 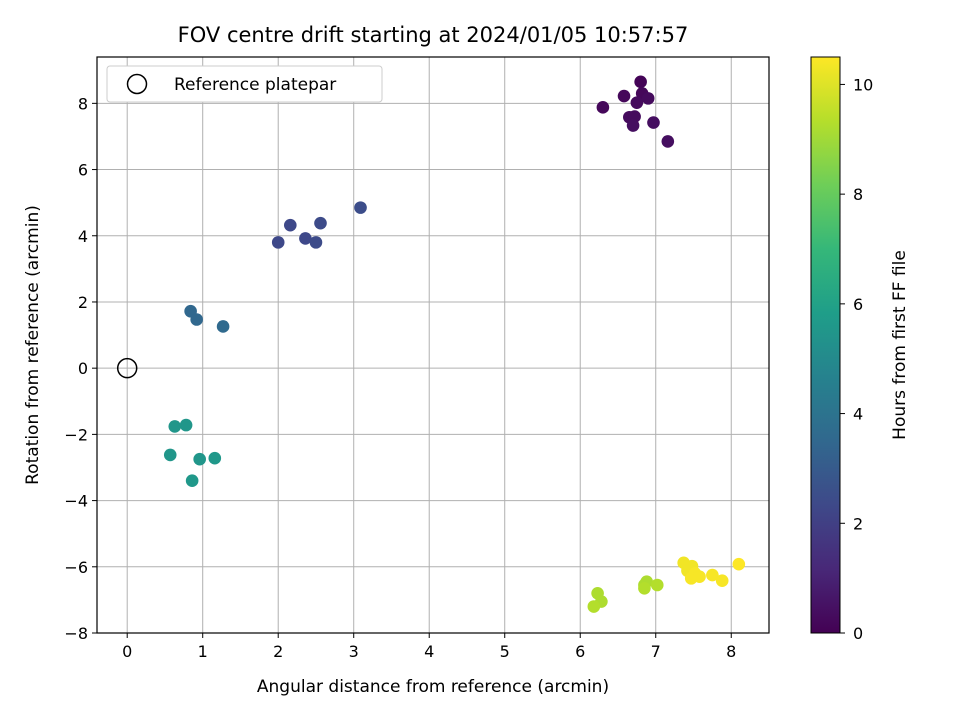 What do you see at coordinates (858, 633) in the screenshot?
I see `colorbar-tick-label: 0` at bounding box center [858, 633].